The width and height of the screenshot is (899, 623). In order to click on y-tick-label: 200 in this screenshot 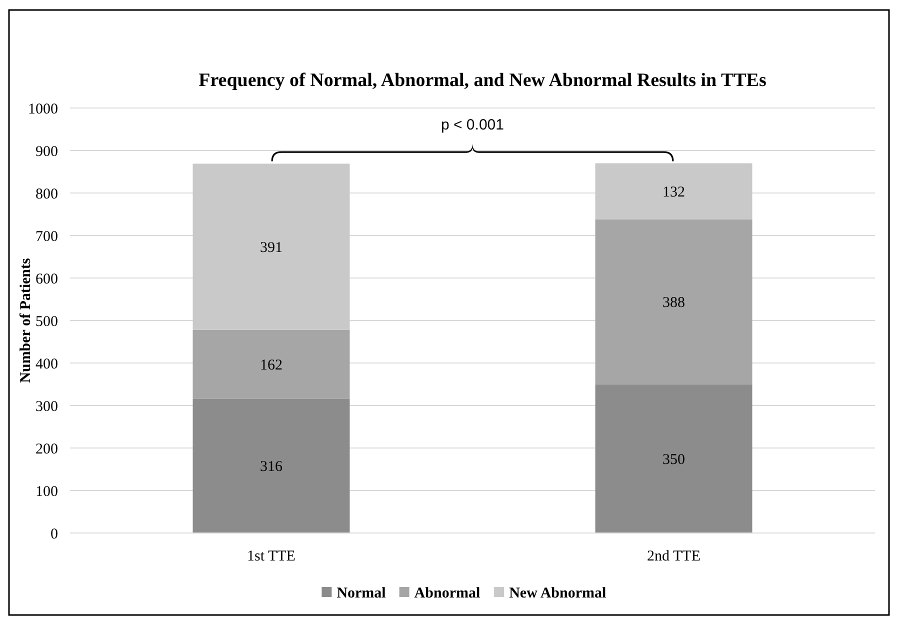, I will do `click(47, 449)`.